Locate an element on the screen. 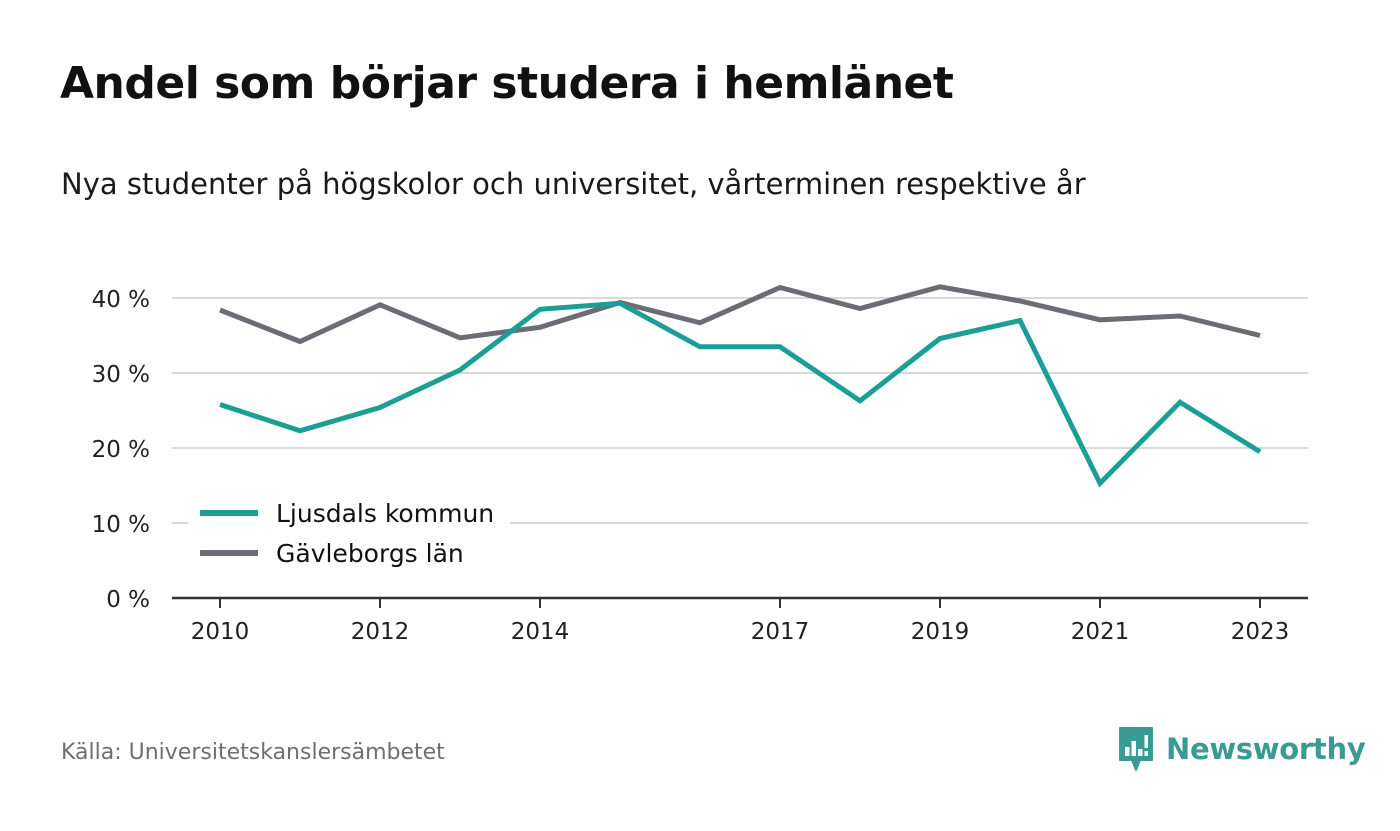 The height and width of the screenshot is (831, 1400). brand-logo: Newsworthy is located at coordinates (1242, 749).